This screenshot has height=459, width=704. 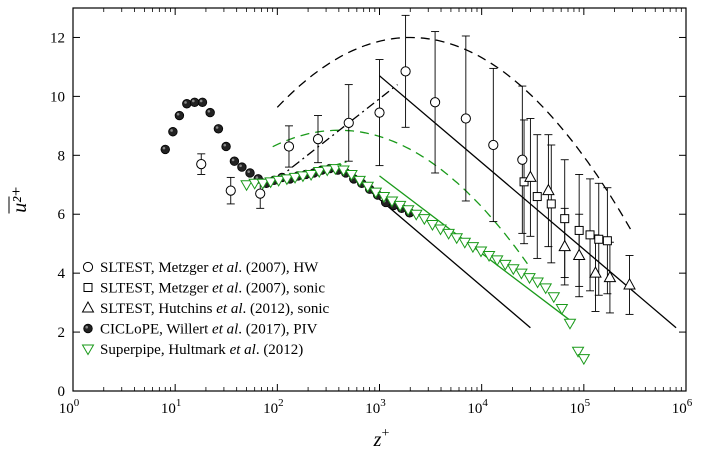 I want to click on piv-point-10-highlight, so click(x=240, y=166).